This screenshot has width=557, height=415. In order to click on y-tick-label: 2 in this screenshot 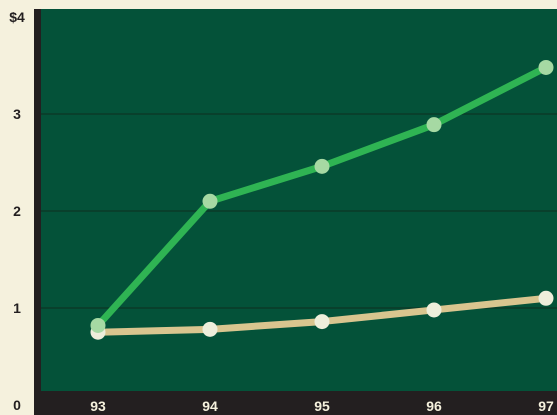, I will do `click(17, 211)`.